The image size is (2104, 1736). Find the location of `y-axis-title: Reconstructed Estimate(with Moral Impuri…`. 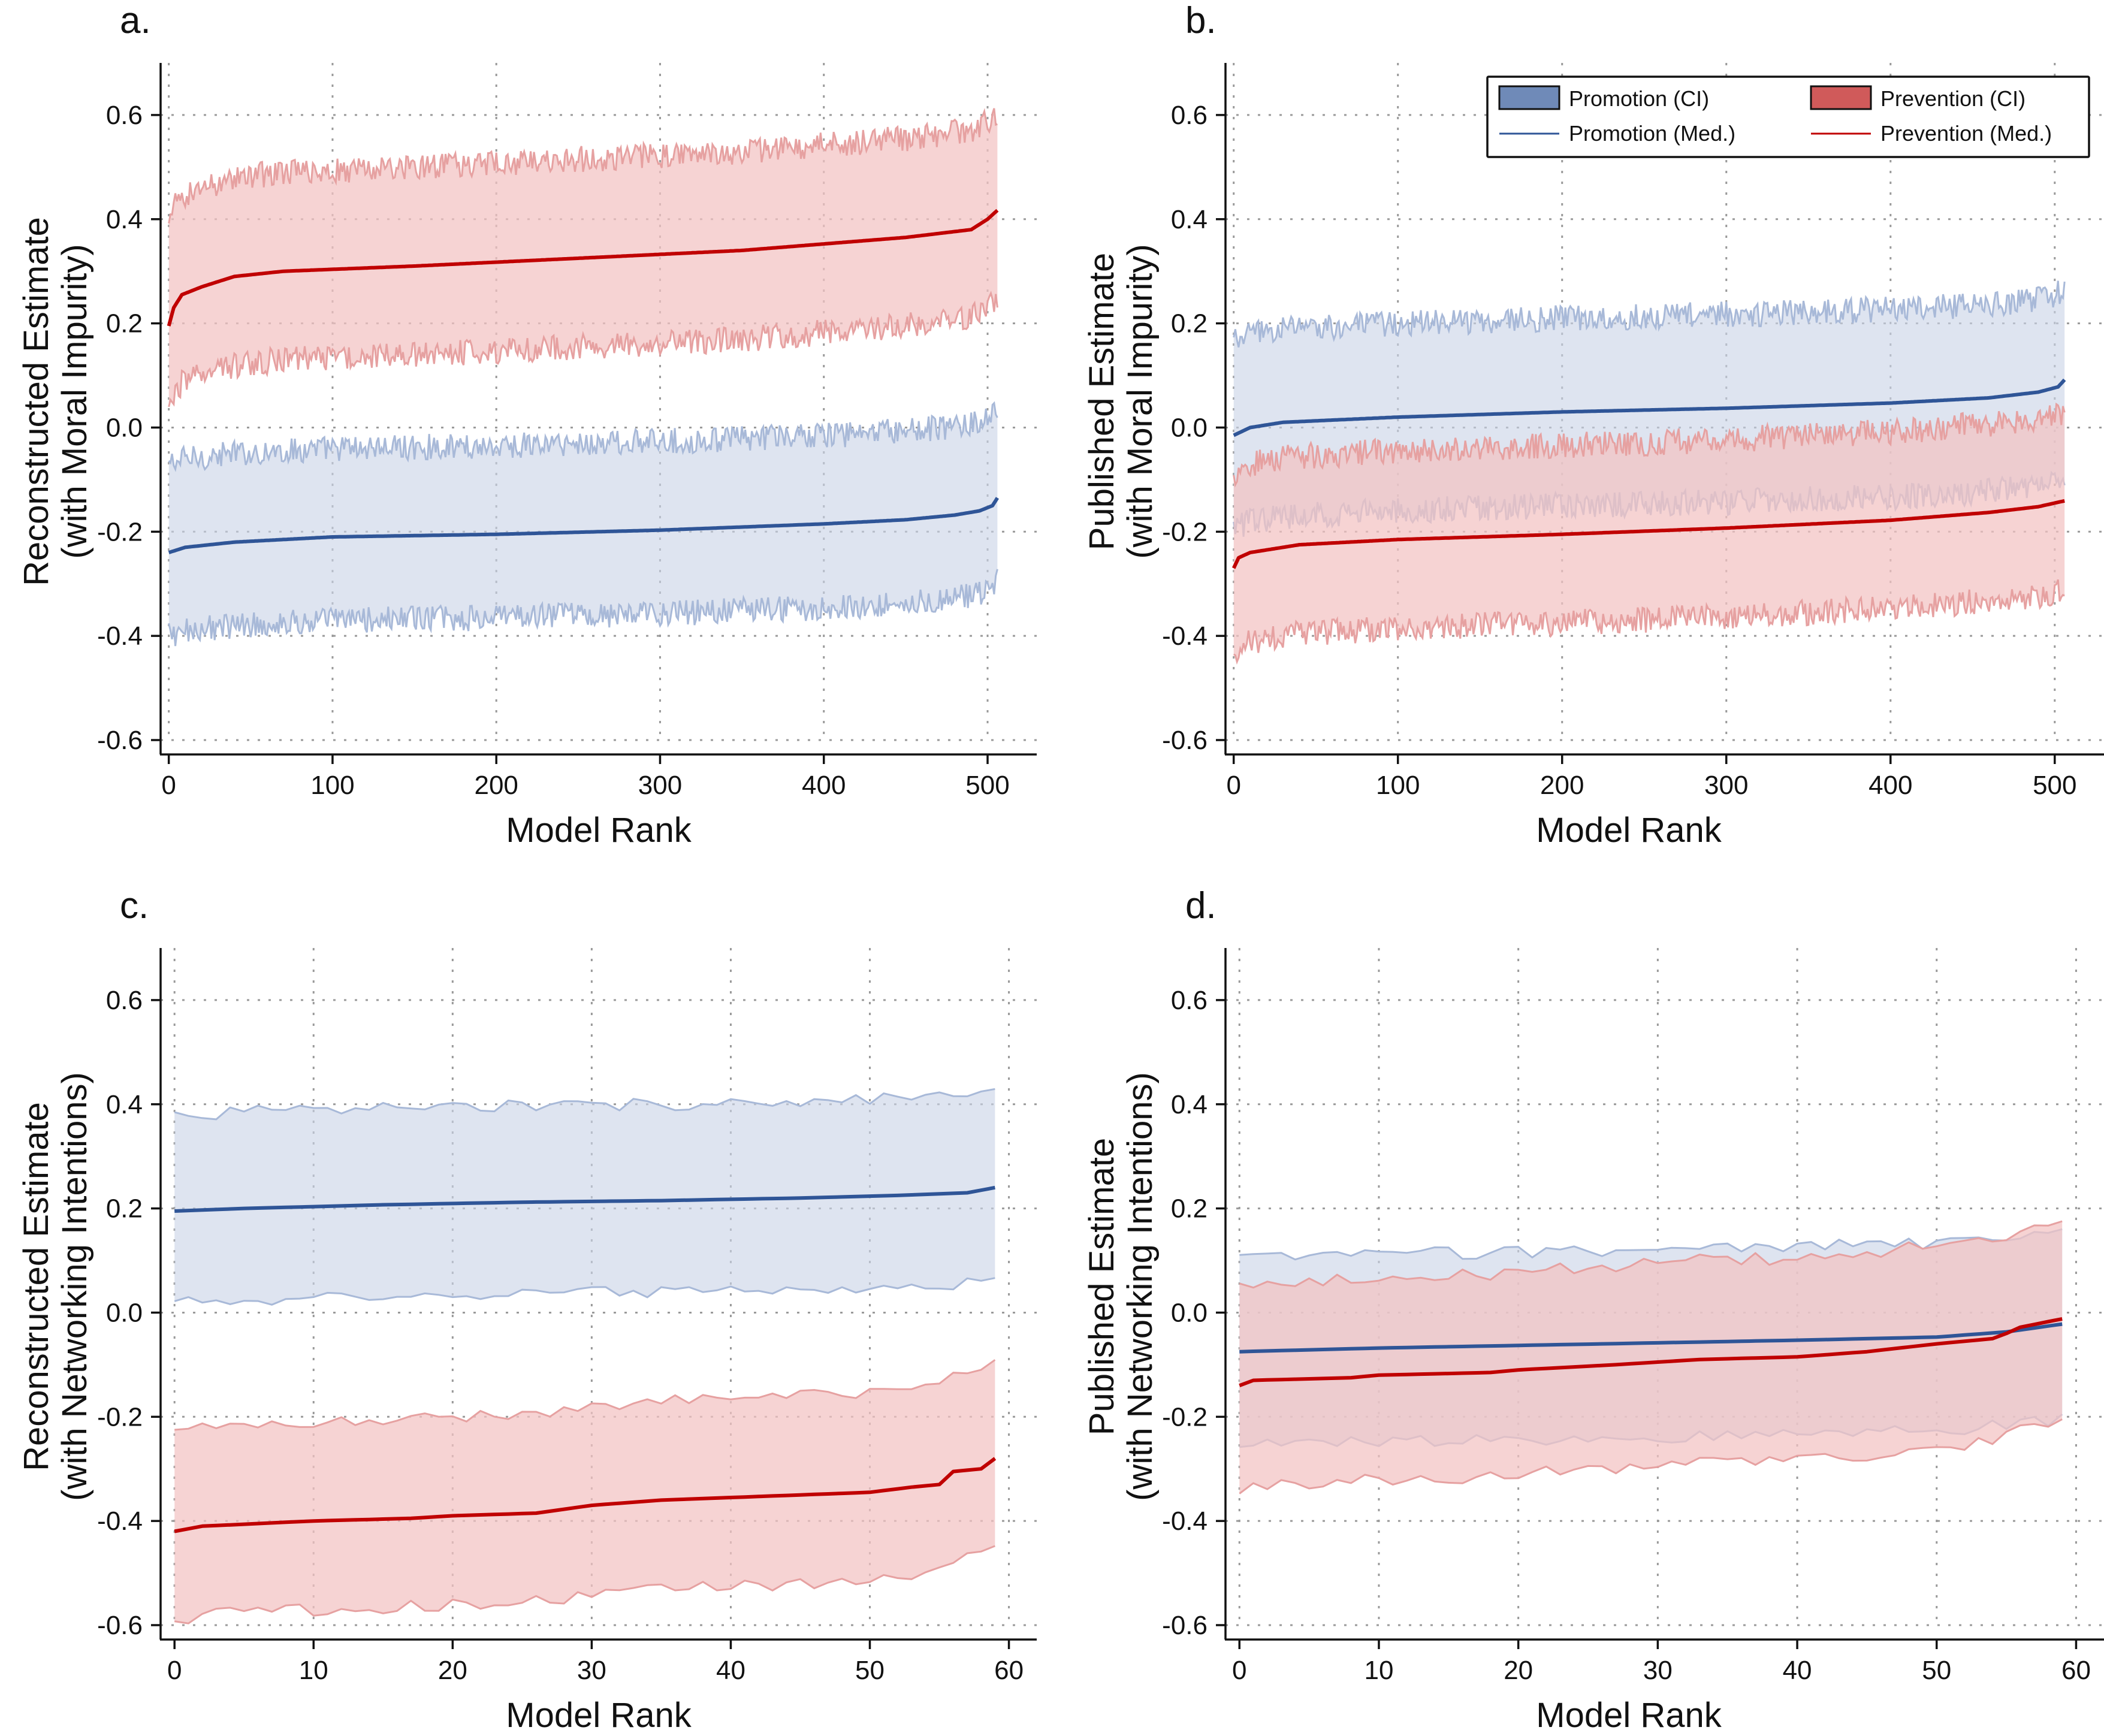

y-axis-title: Reconstructed Estimate(with Moral Impuri… is located at coordinates (56, 402).